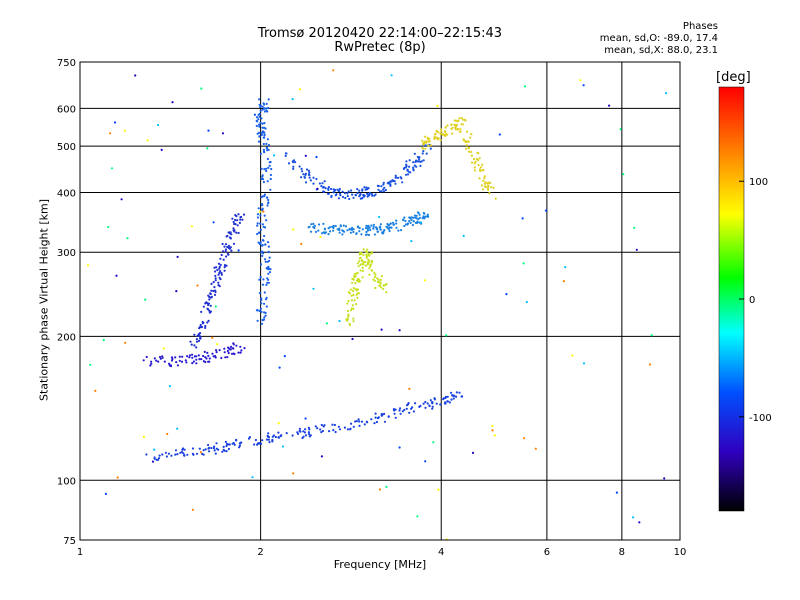 The height and width of the screenshot is (600, 800). What do you see at coordinates (66, 253) in the screenshot?
I see `y-tick-label: 300` at bounding box center [66, 253].